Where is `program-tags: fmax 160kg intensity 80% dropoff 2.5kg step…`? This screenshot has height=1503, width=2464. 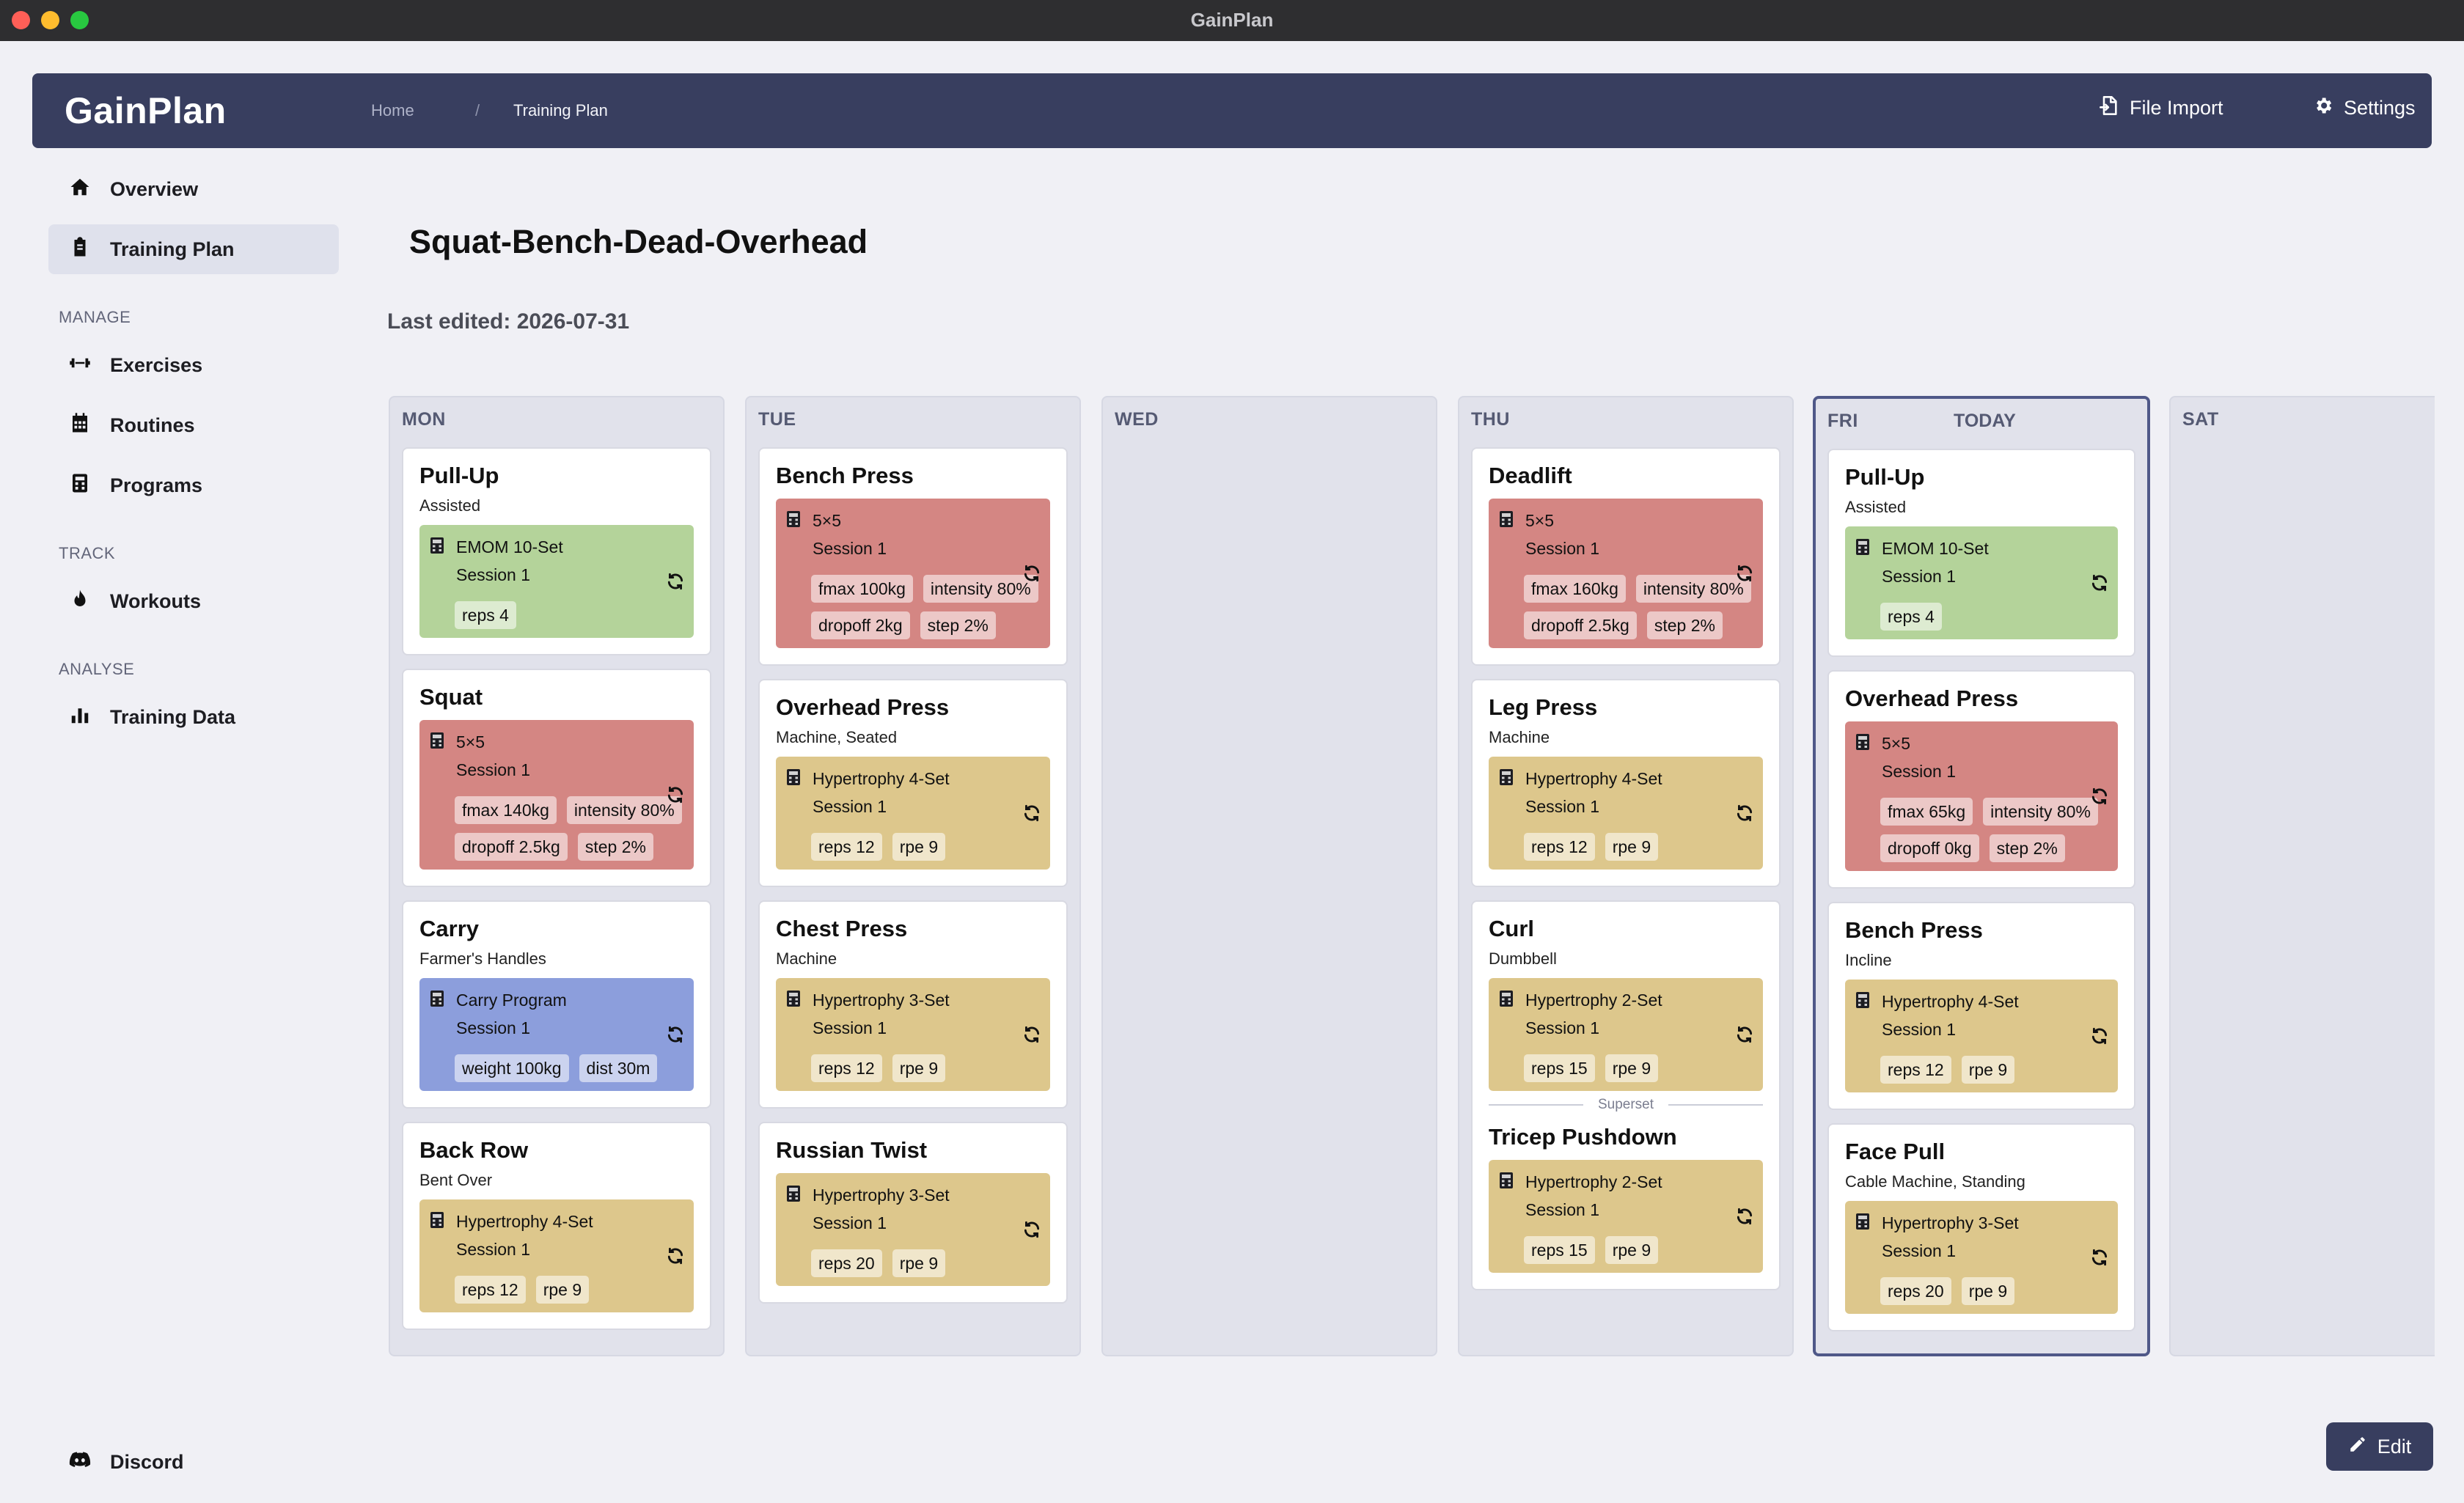 program-tags: fmax 160kg intensity 80% dropoff 2.5kg step… is located at coordinates (1638, 607).